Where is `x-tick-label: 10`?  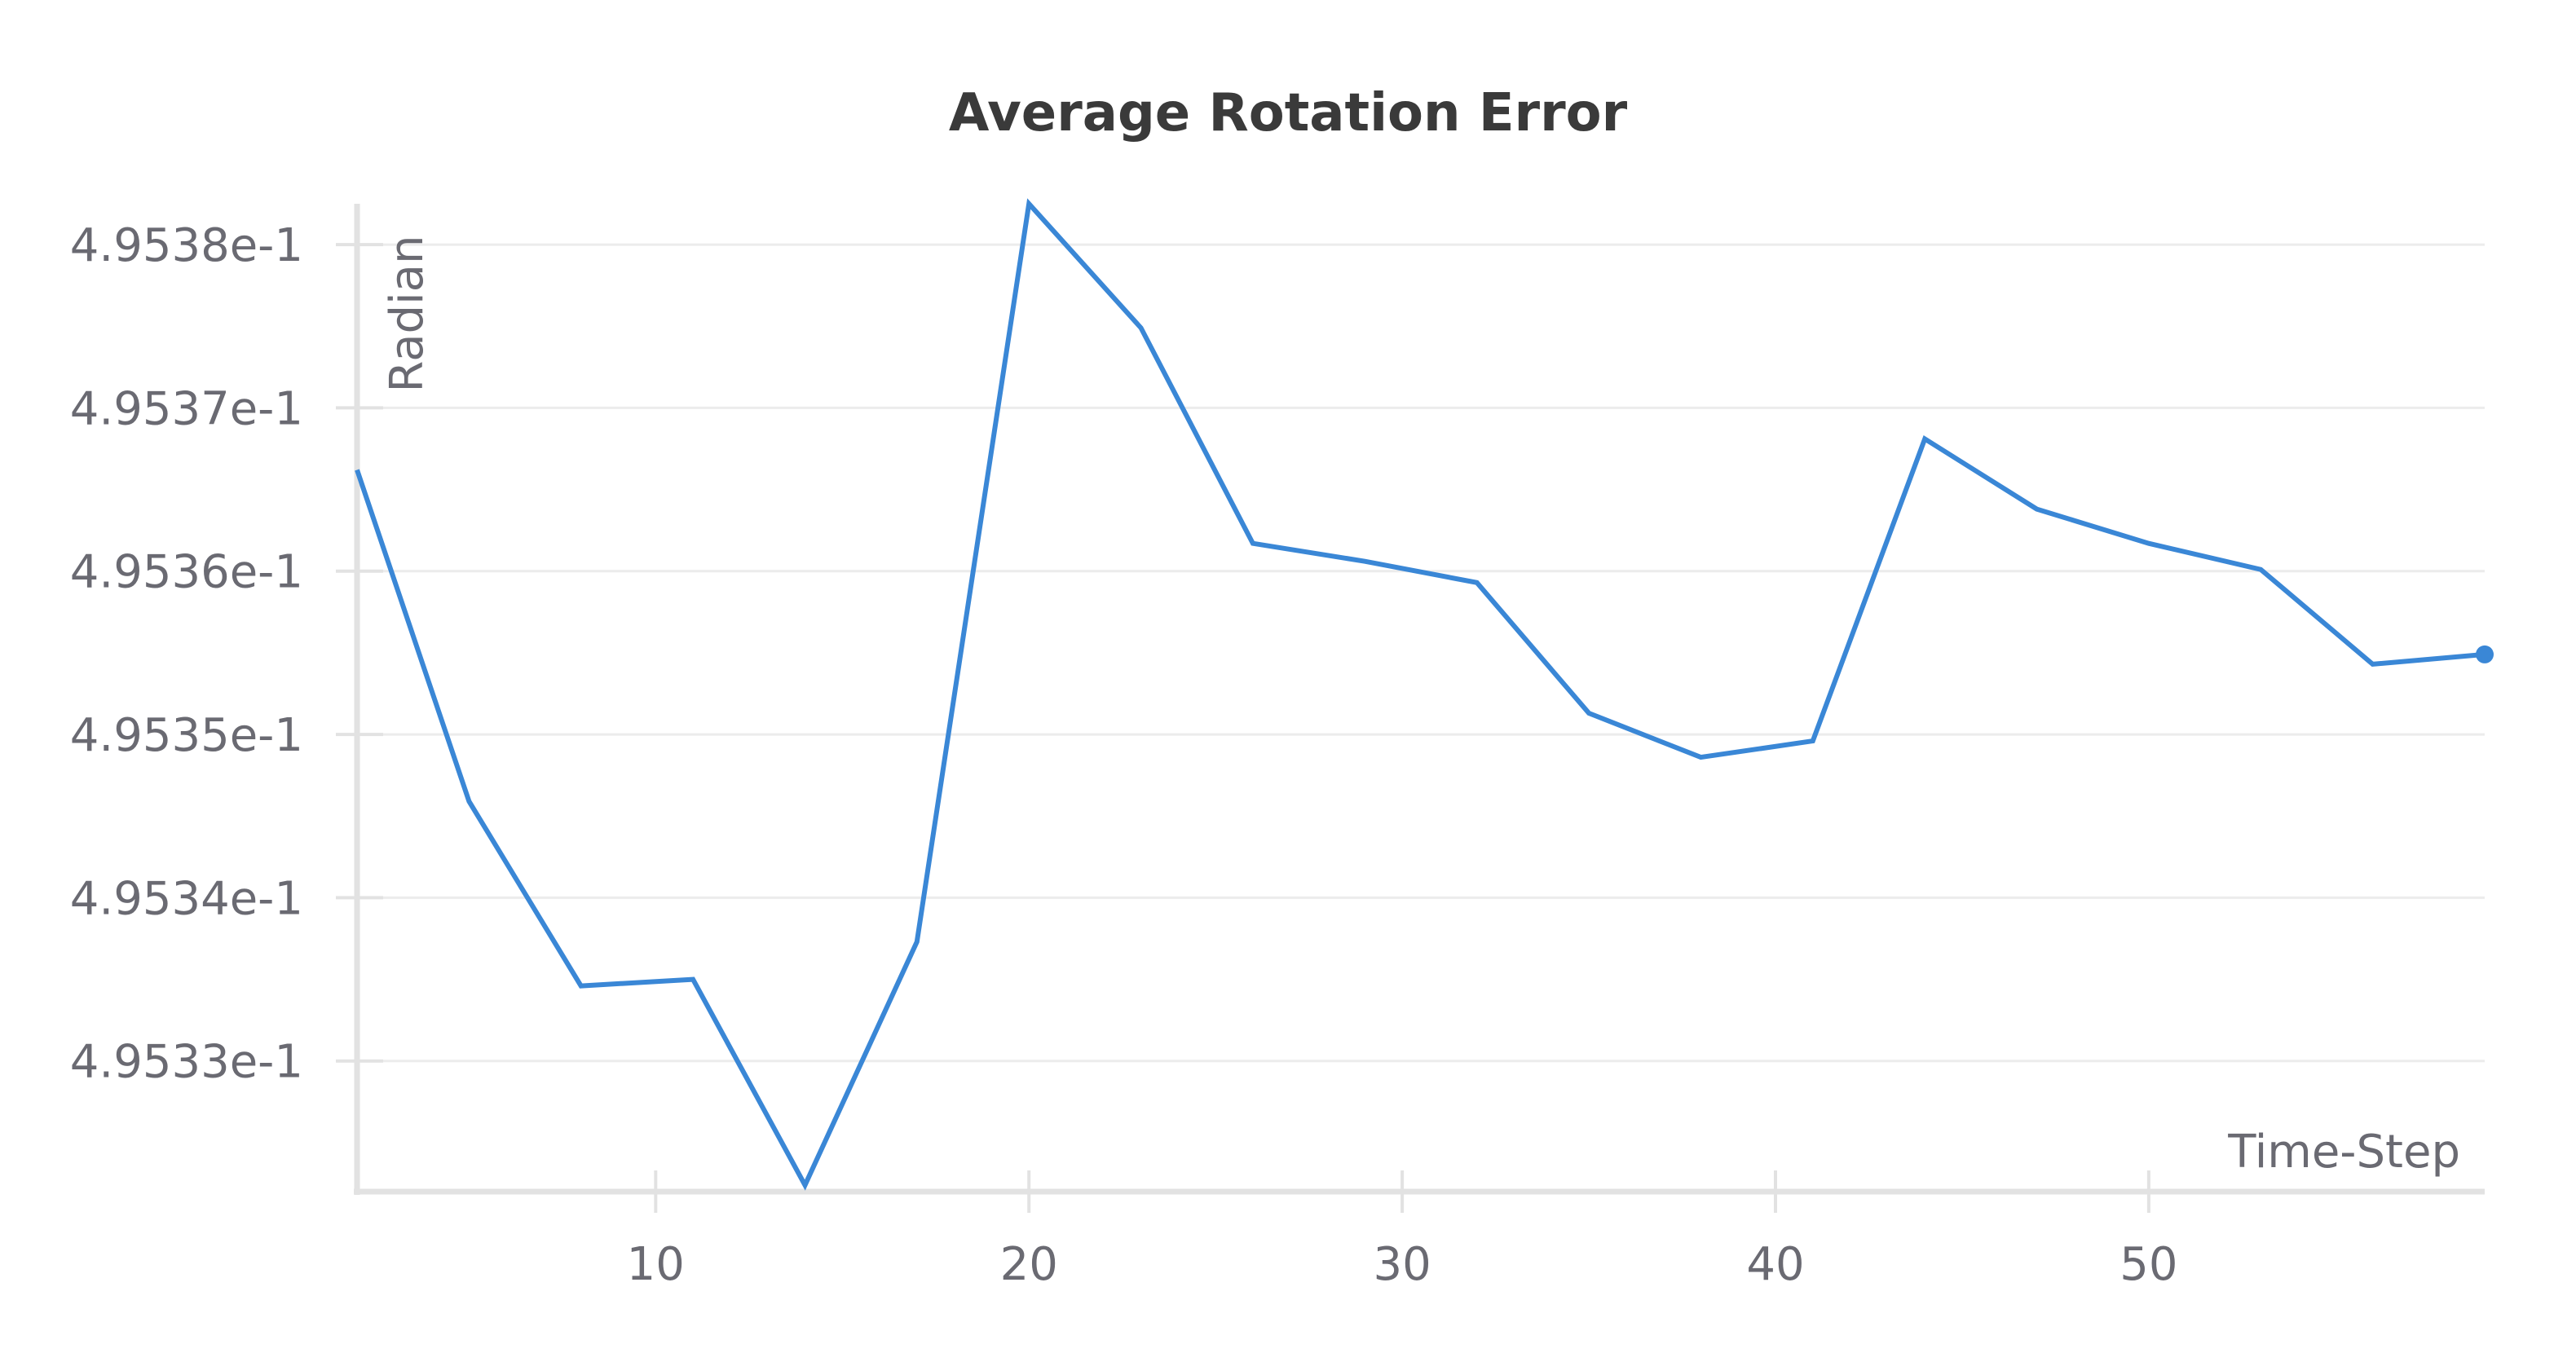
x-tick-label: 10 is located at coordinates (656, 1264).